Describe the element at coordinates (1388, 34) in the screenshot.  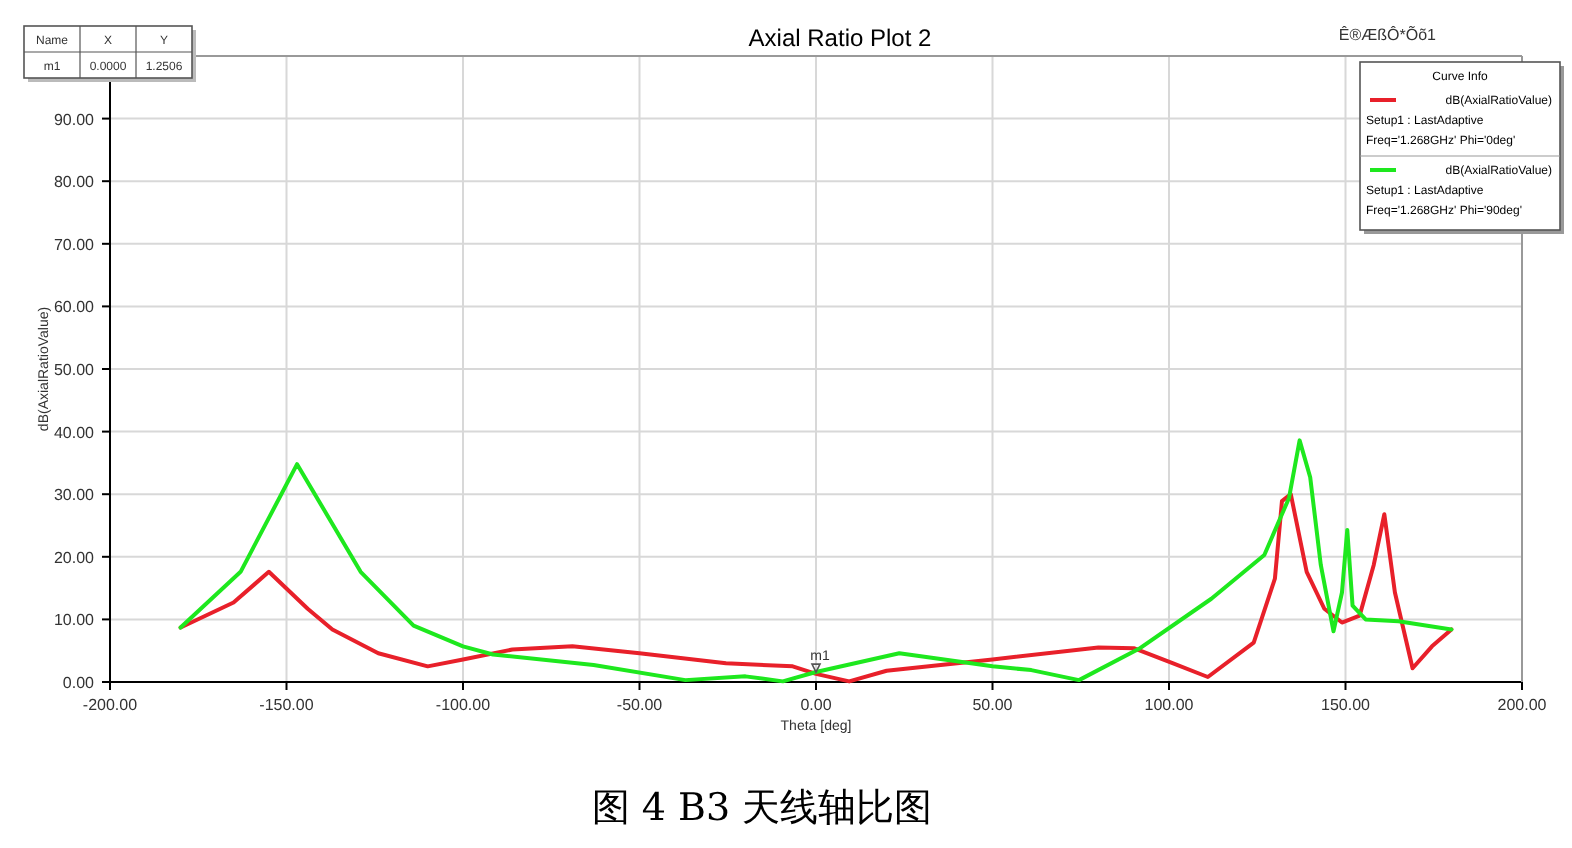
I see `text: Ê®ÆßÔ*Õõ1` at that location.